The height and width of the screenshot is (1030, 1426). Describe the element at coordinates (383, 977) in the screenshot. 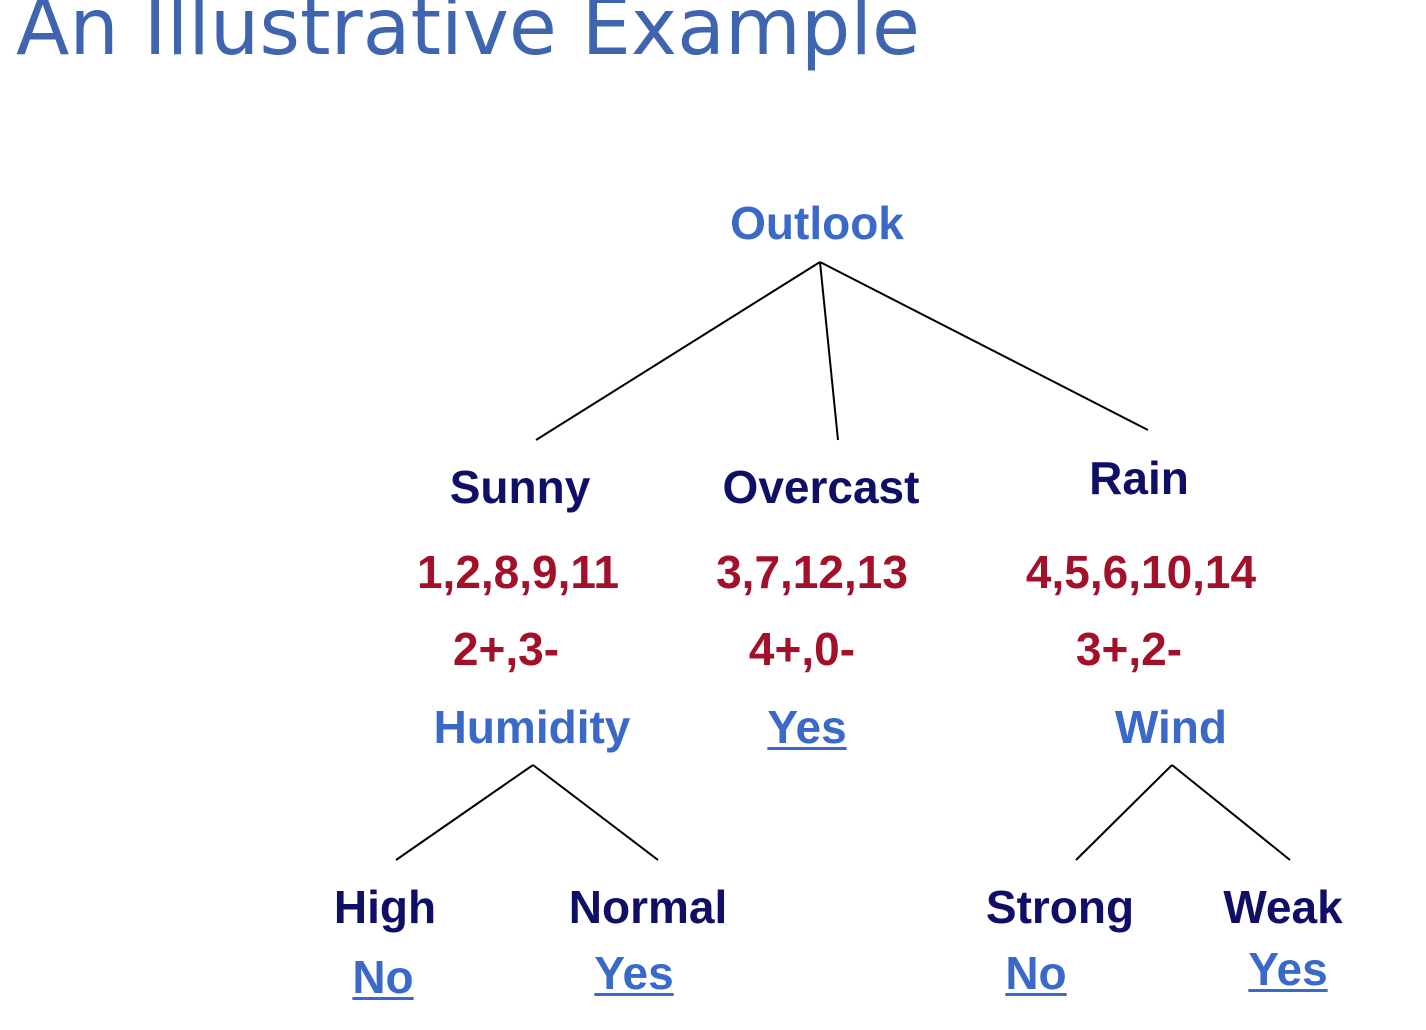

I see `leaf-high-no: No` at that location.